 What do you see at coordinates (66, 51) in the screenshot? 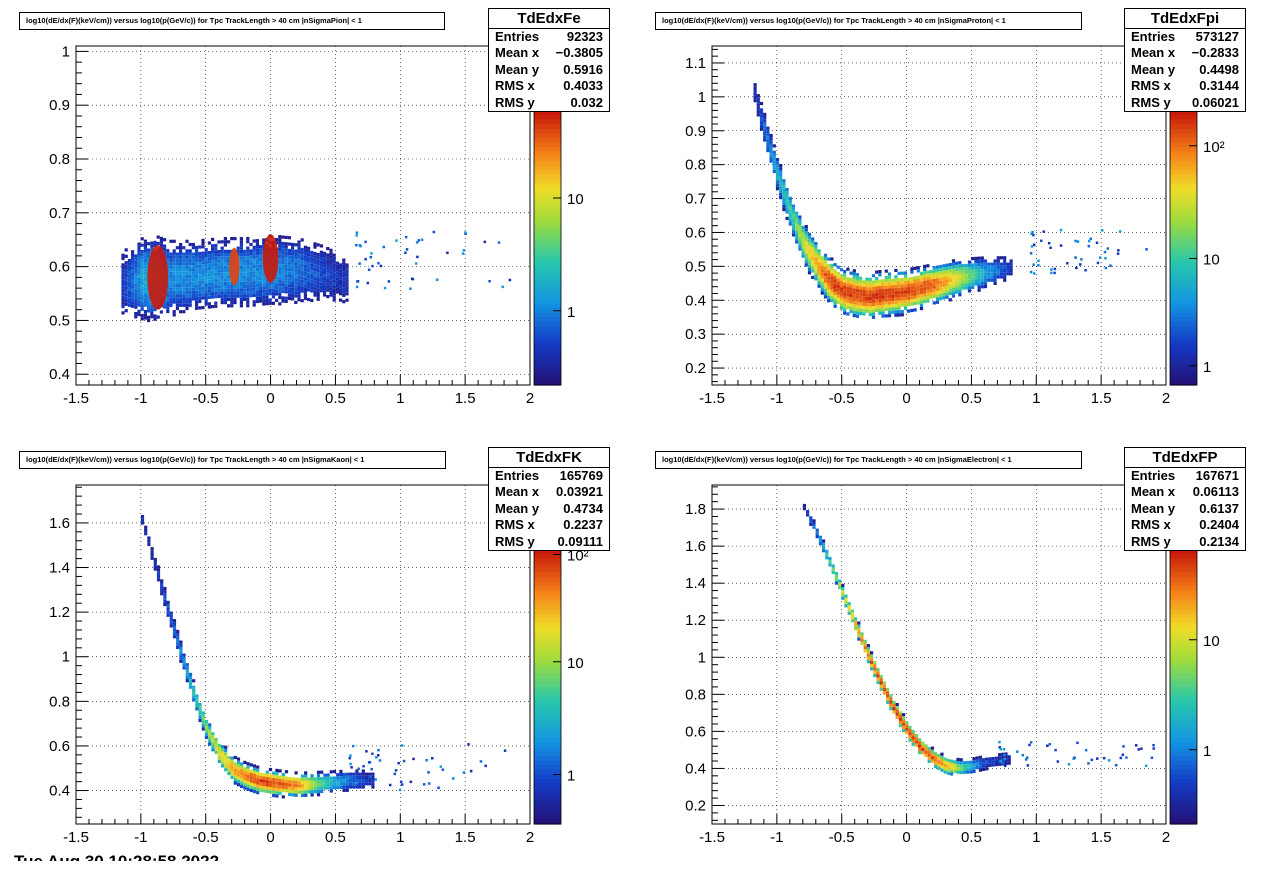
I see `y-tick-label: 1` at bounding box center [66, 51].